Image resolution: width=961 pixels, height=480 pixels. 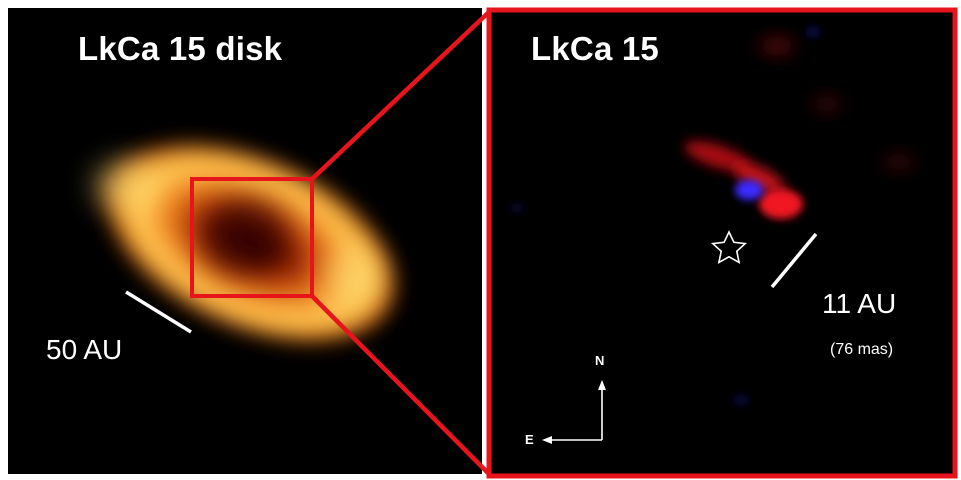 What do you see at coordinates (252, 237) in the screenshot?
I see `zoom-region-box` at bounding box center [252, 237].